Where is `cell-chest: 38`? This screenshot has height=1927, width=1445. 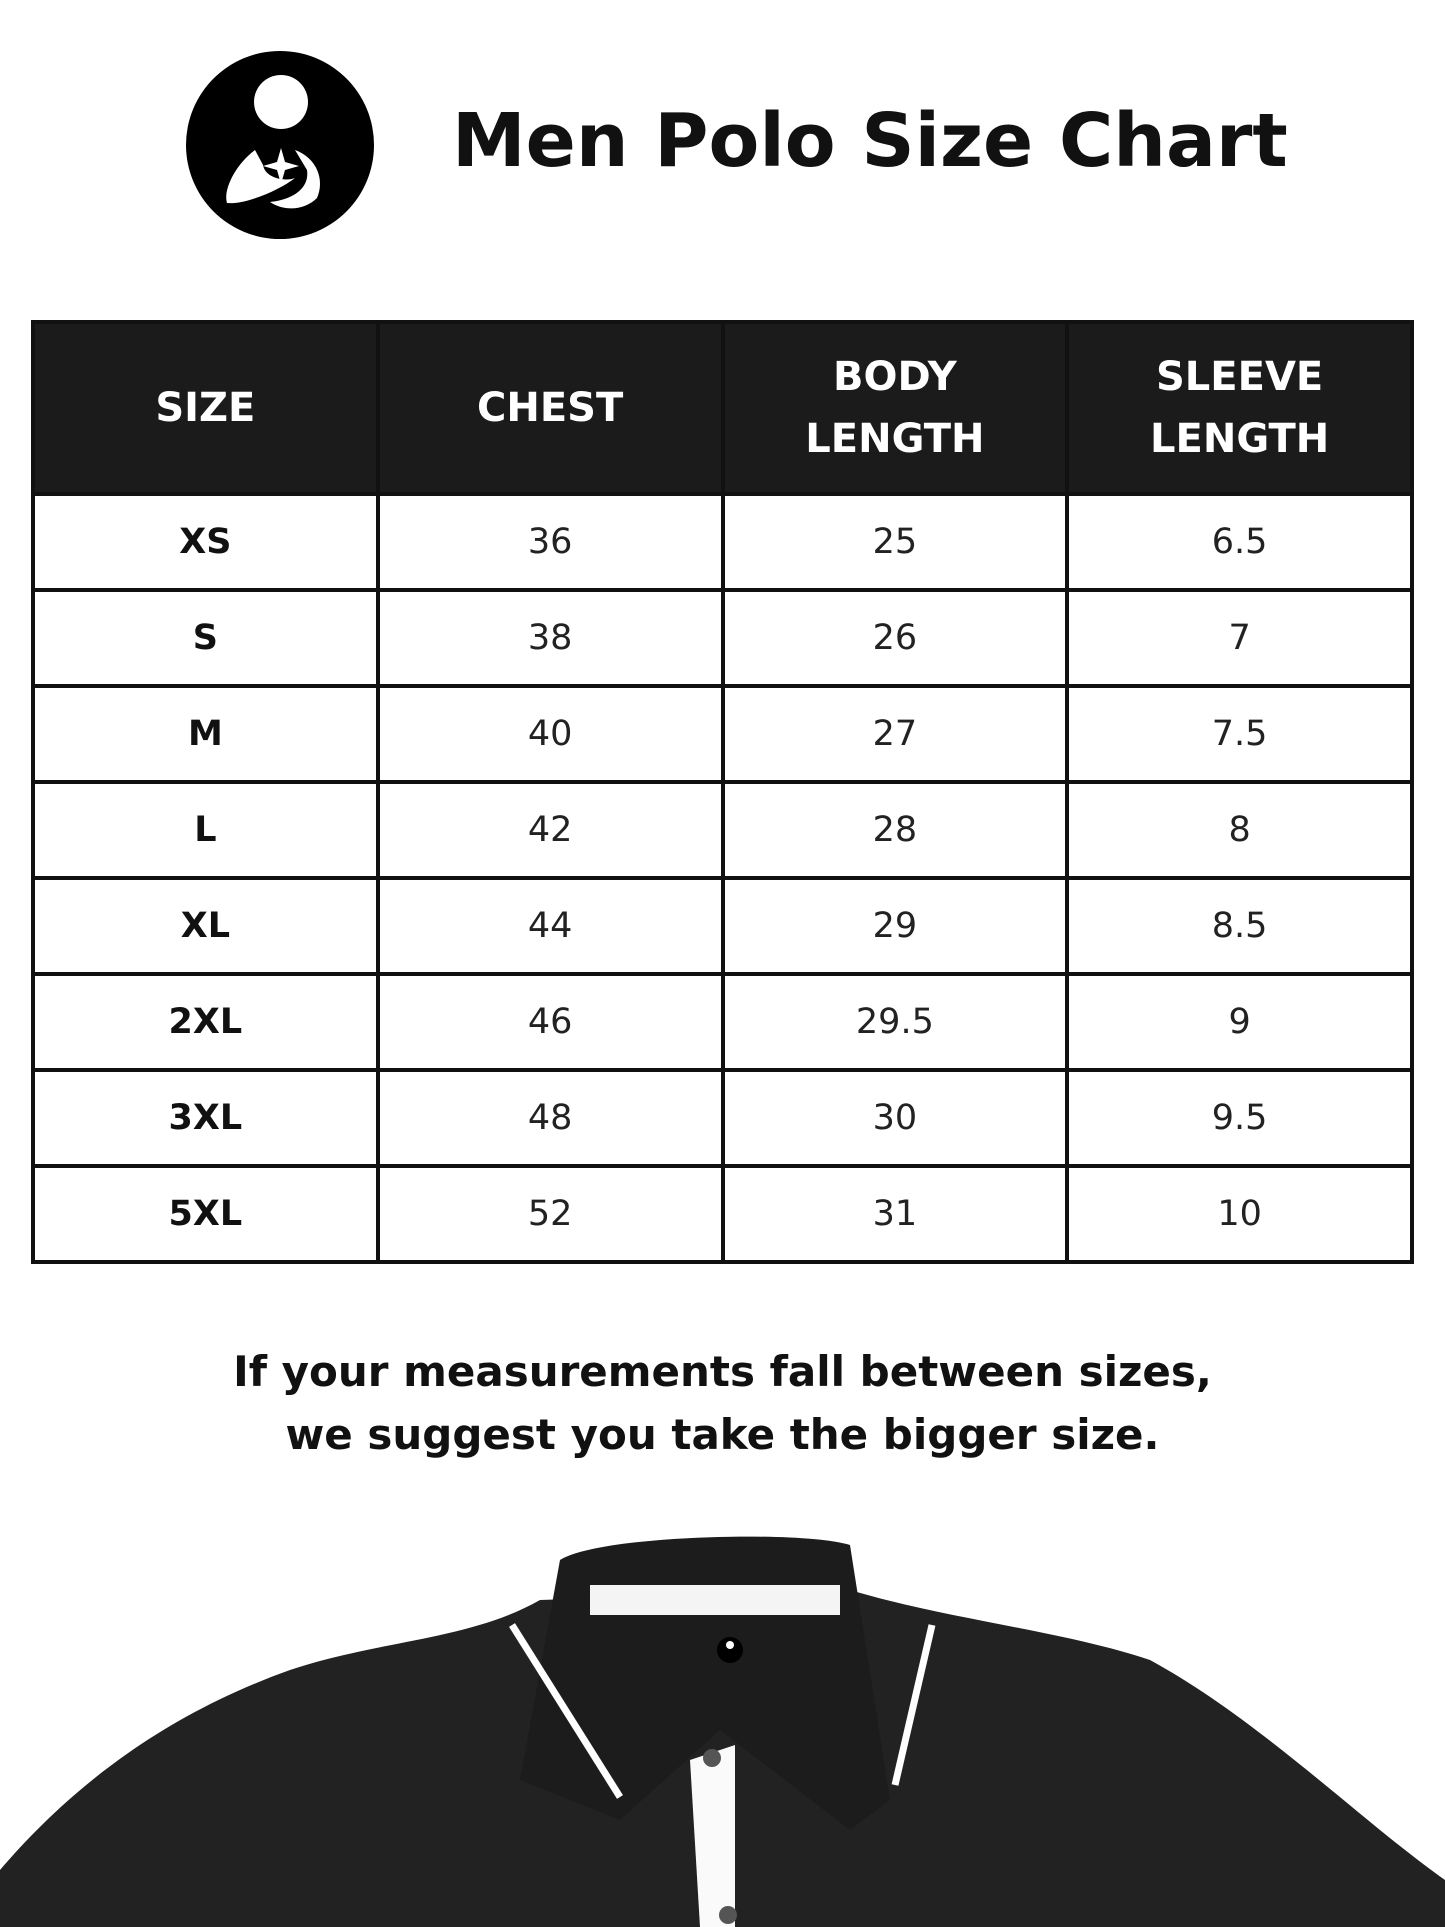
cell-chest: 38 is located at coordinates (550, 638).